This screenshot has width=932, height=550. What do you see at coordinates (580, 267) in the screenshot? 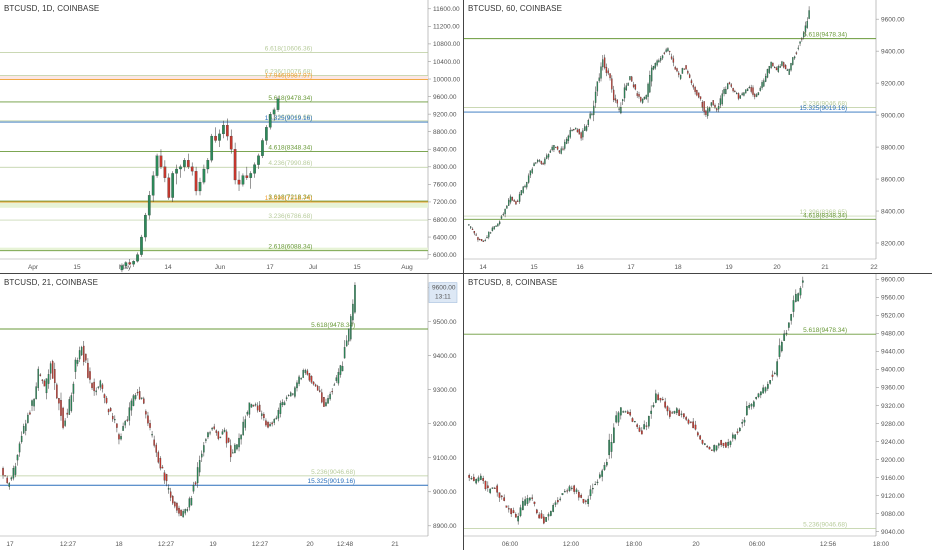
I see `x-tick-label: 16` at bounding box center [580, 267].